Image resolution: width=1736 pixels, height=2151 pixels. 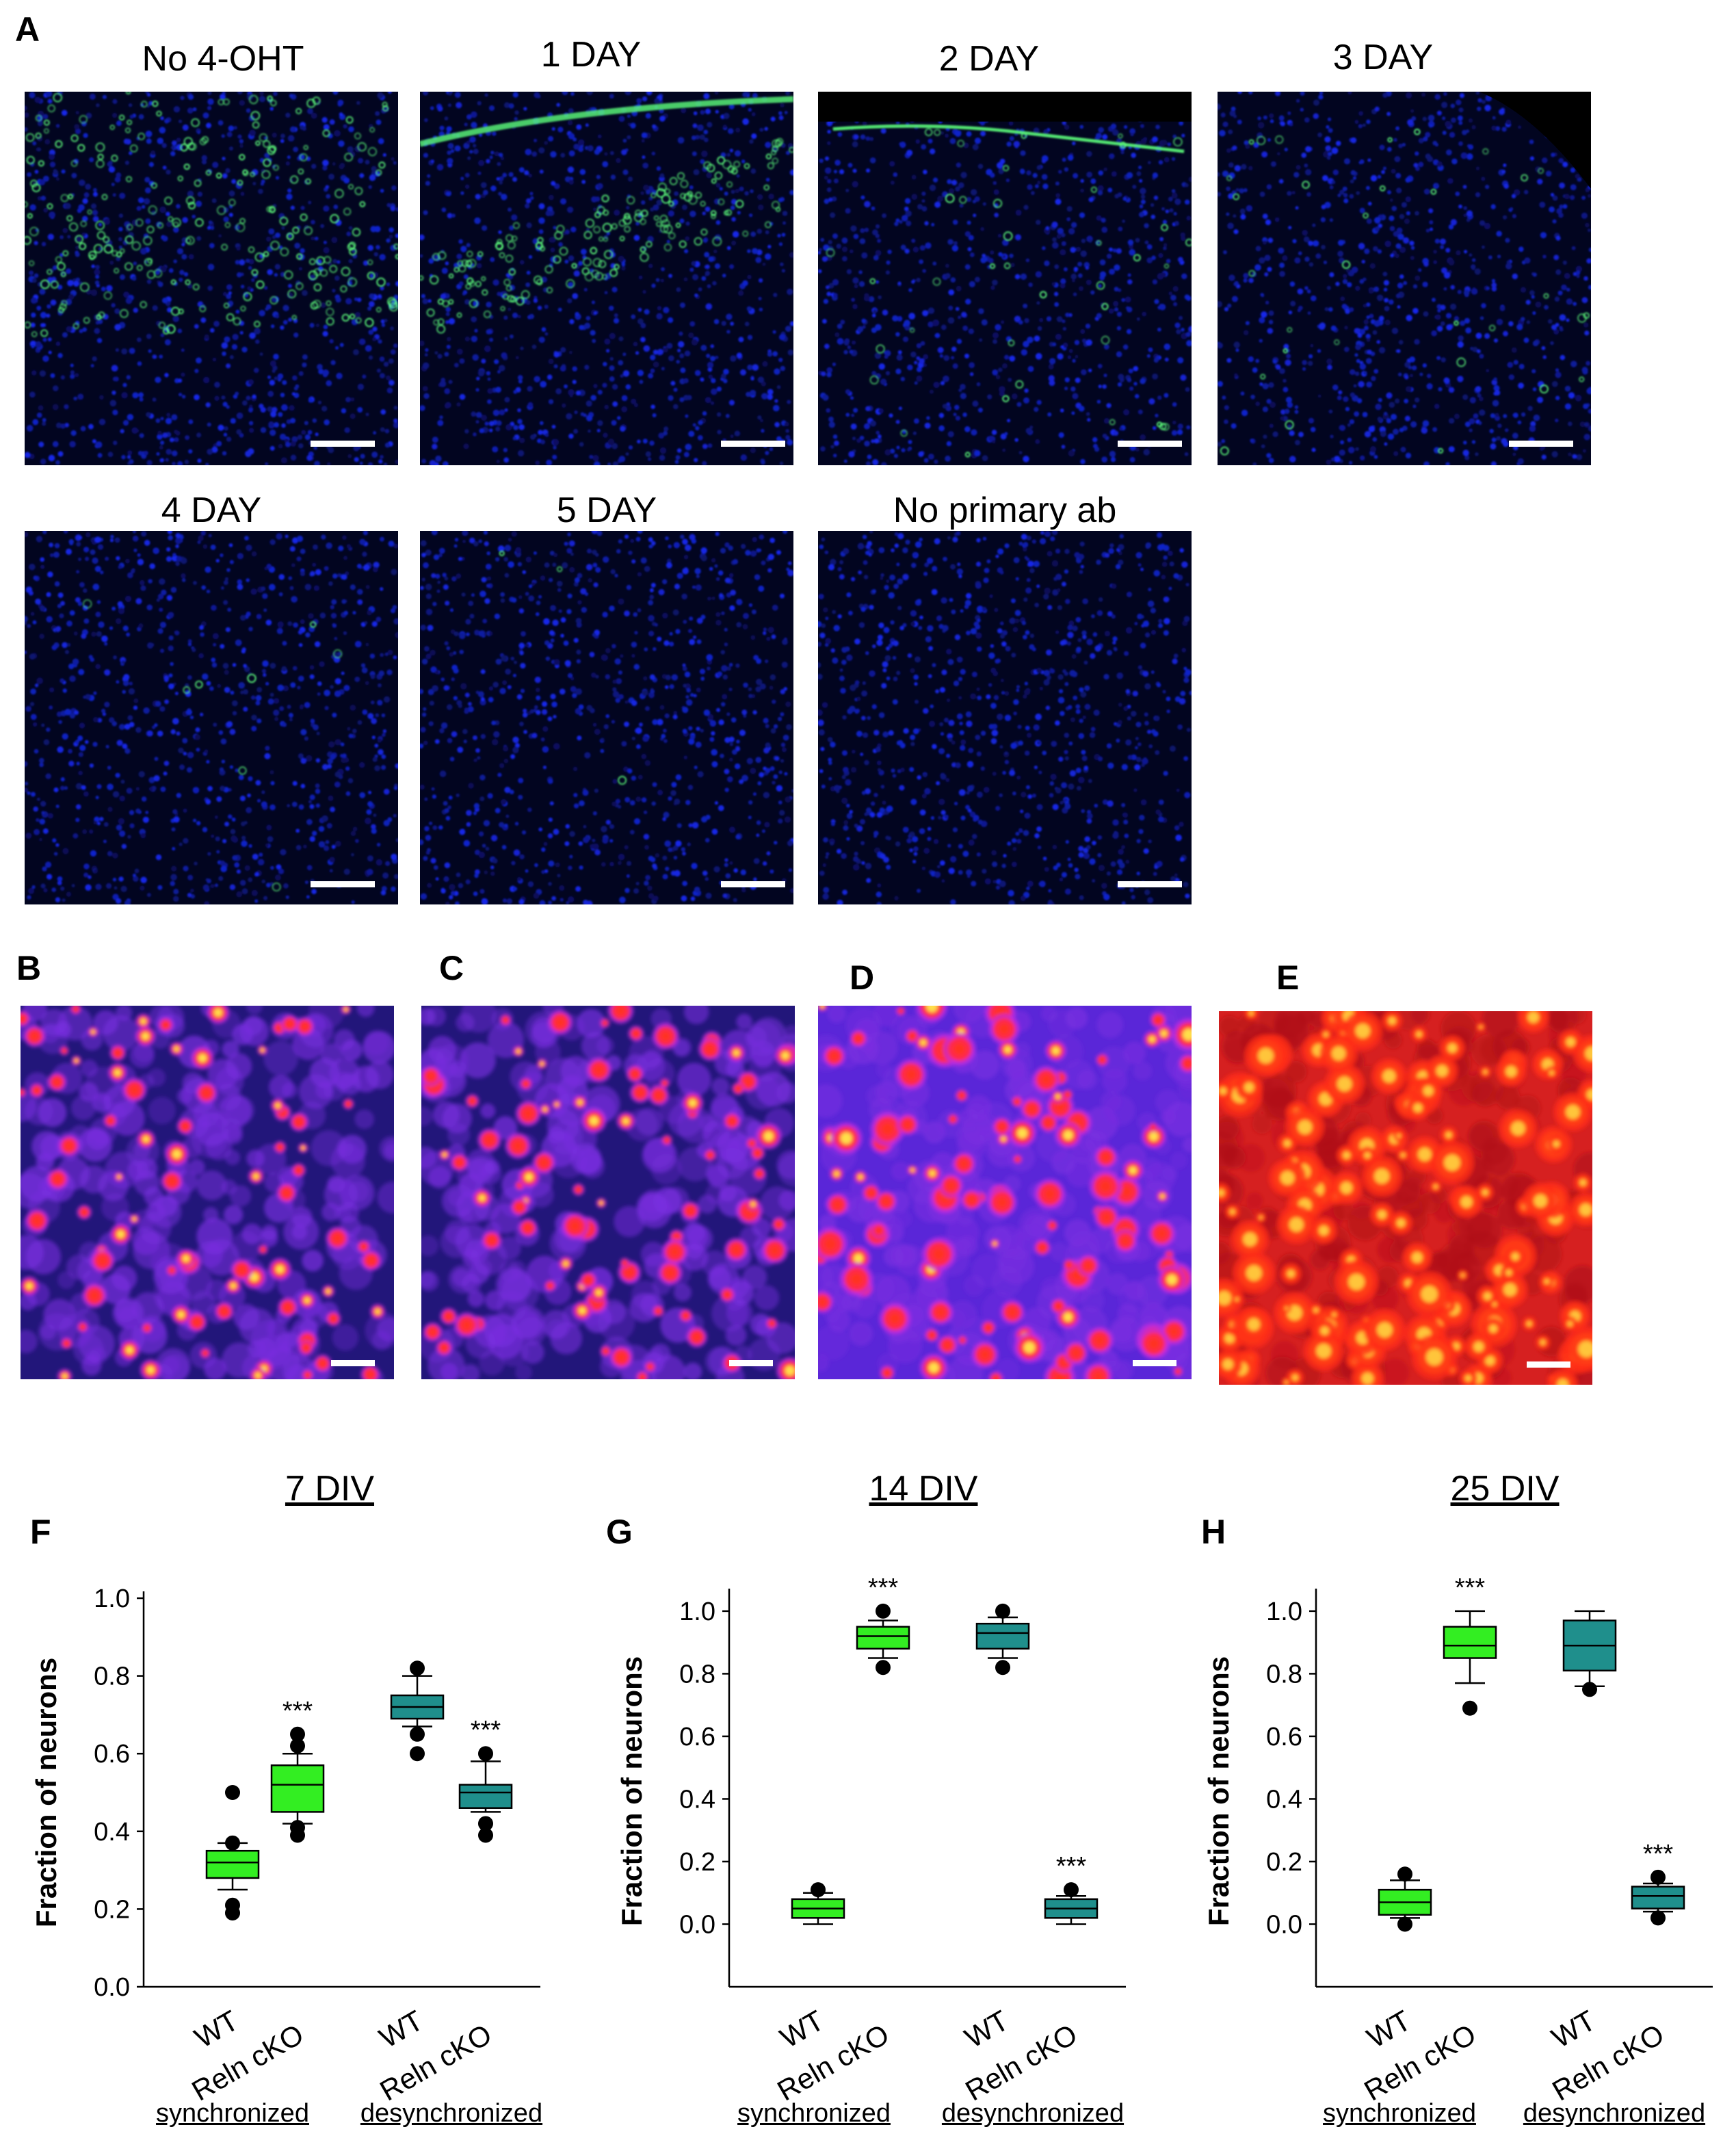 What do you see at coordinates (29, 968) in the screenshot?
I see `panel-b-letter: B` at bounding box center [29, 968].